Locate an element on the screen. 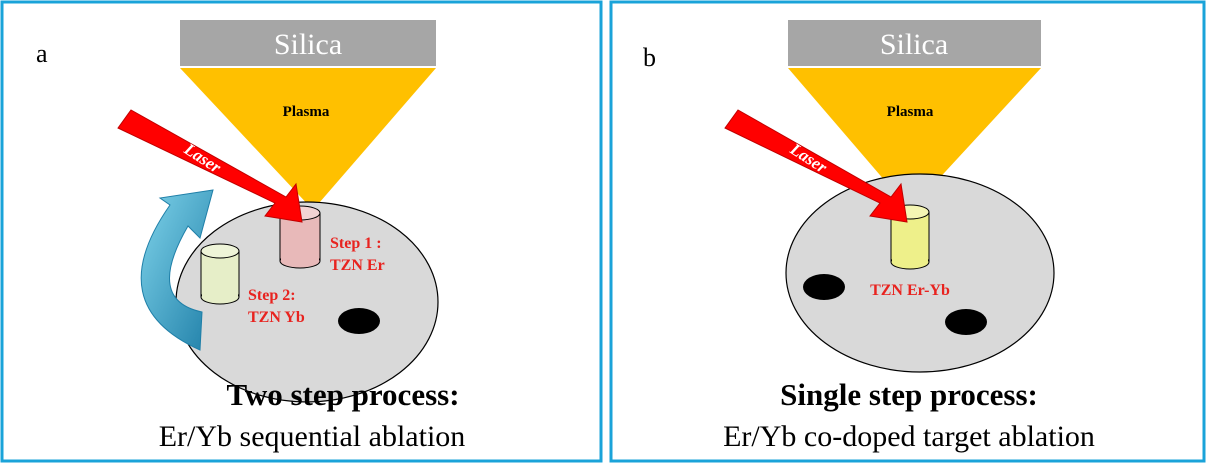 This screenshot has height=463, width=1206. step1-label-line1: Step 1 : is located at coordinates (356, 243).